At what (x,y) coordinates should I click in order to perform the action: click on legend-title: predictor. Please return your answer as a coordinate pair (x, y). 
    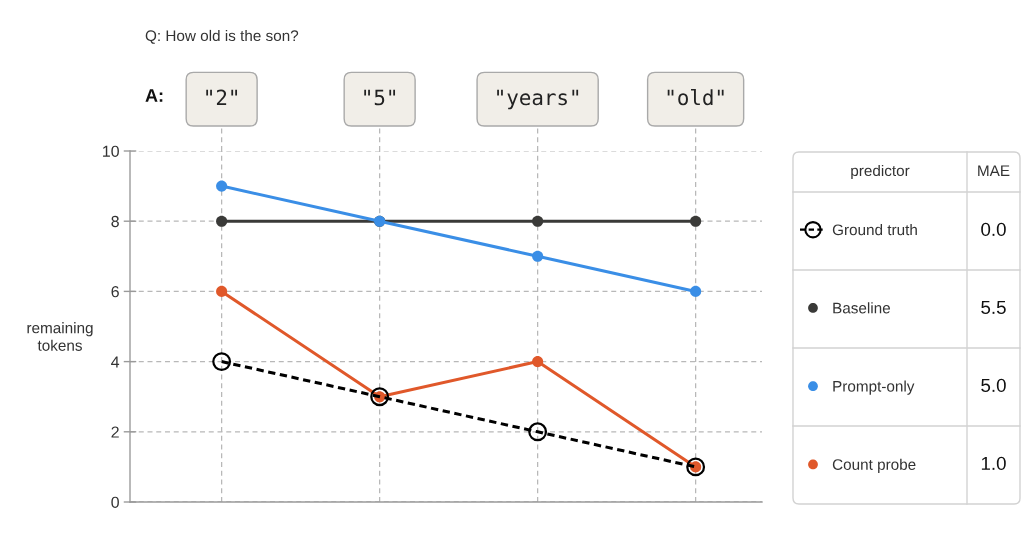
    Looking at the image, I should click on (880, 172).